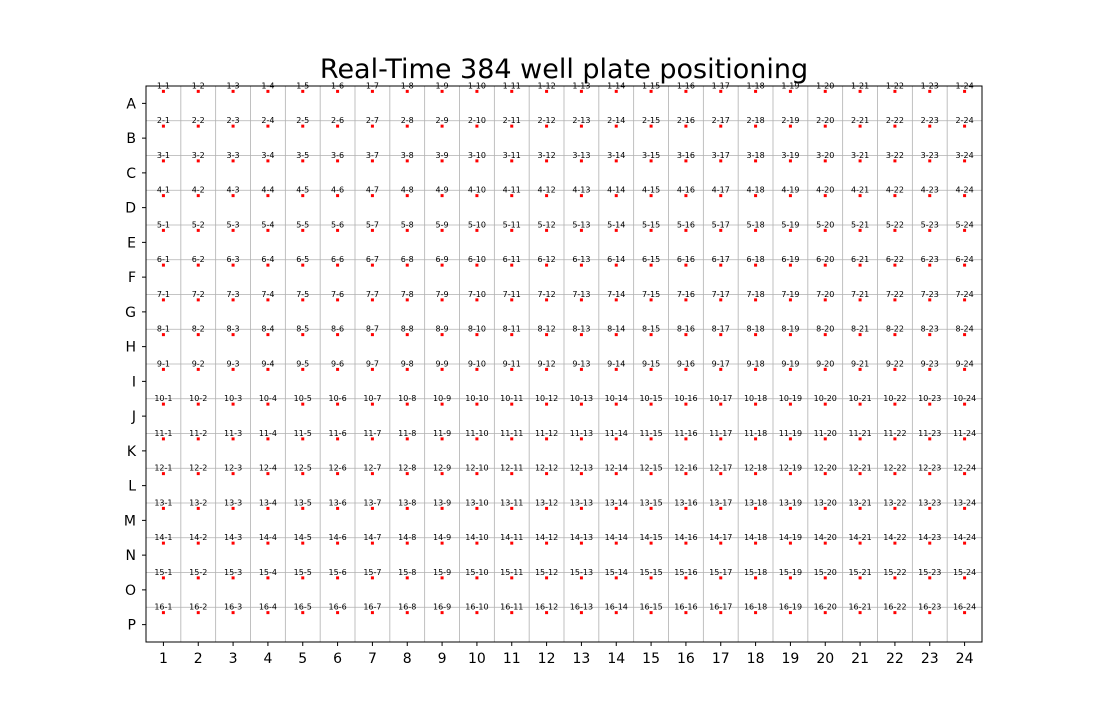 The height and width of the screenshot is (720, 1100). Describe the element at coordinates (477, 659) in the screenshot. I see `x-tick-label: 10` at that location.